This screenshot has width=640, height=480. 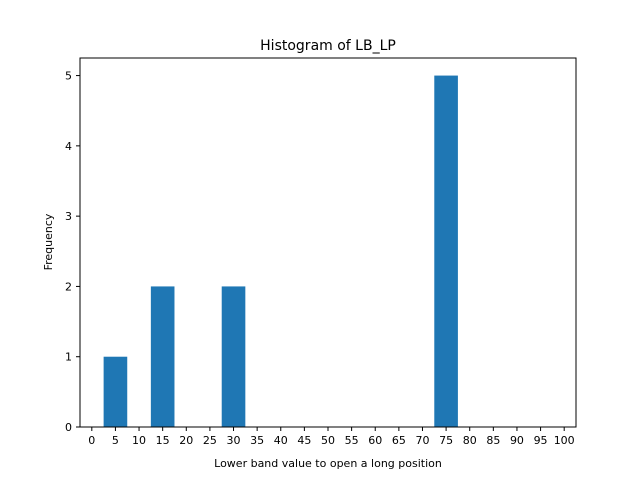 What do you see at coordinates (541, 440) in the screenshot?
I see `x-tick-label: 95` at bounding box center [541, 440].